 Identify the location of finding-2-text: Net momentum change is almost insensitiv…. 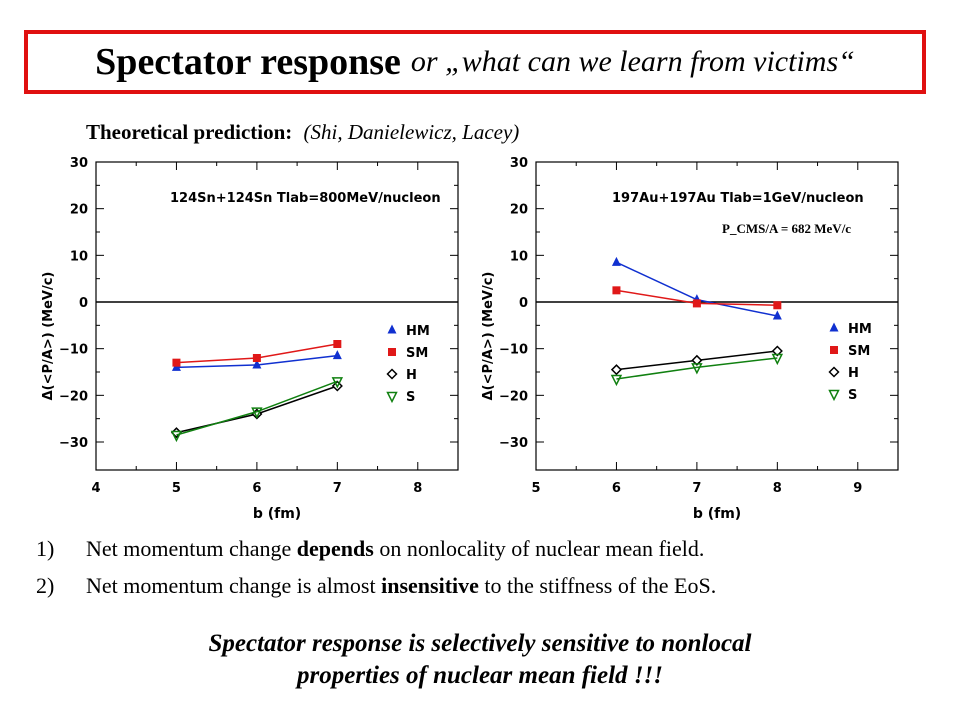
(401, 585).